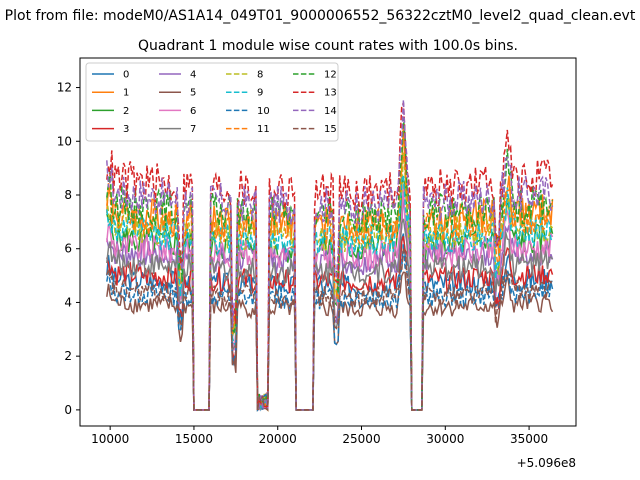 This screenshot has width=640, height=480. Describe the element at coordinates (110, 439) in the screenshot. I see `x-tick-label: 10000` at that location.